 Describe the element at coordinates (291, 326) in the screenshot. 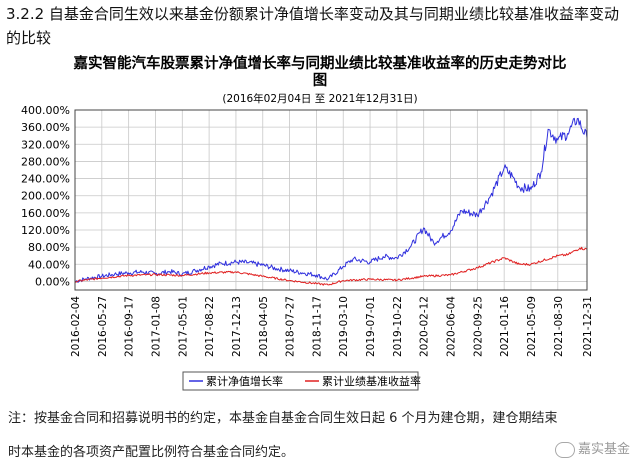

I see `x-tick-label: 2018-07-27` at that location.